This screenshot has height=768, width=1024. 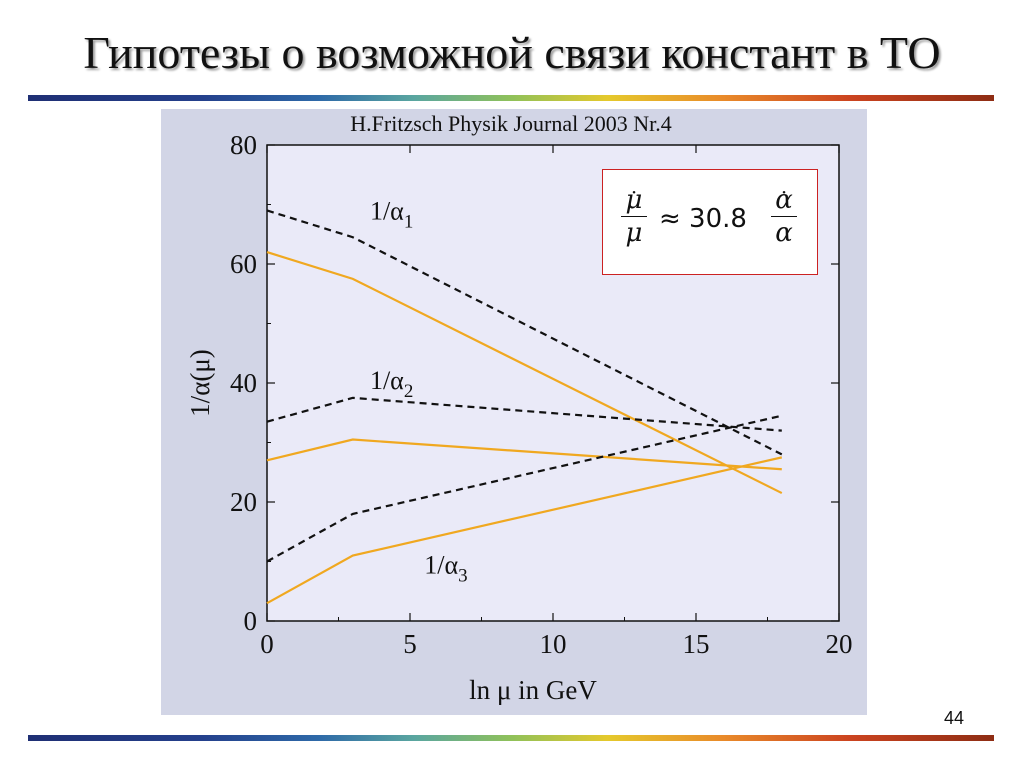 What do you see at coordinates (553, 644) in the screenshot?
I see `x-tick-label: 10` at bounding box center [553, 644].